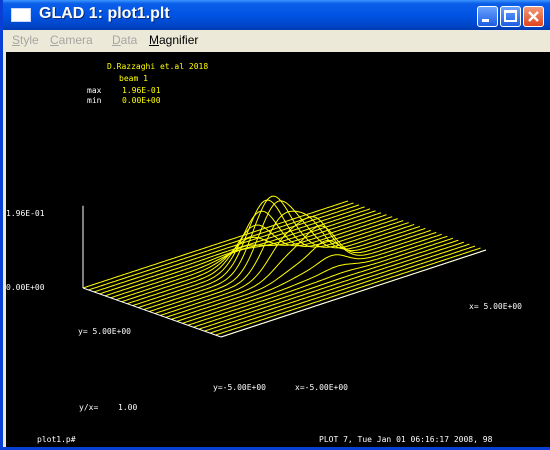  I want to click on window-title: GLAD 1: plot1.plt, so click(104, 13).